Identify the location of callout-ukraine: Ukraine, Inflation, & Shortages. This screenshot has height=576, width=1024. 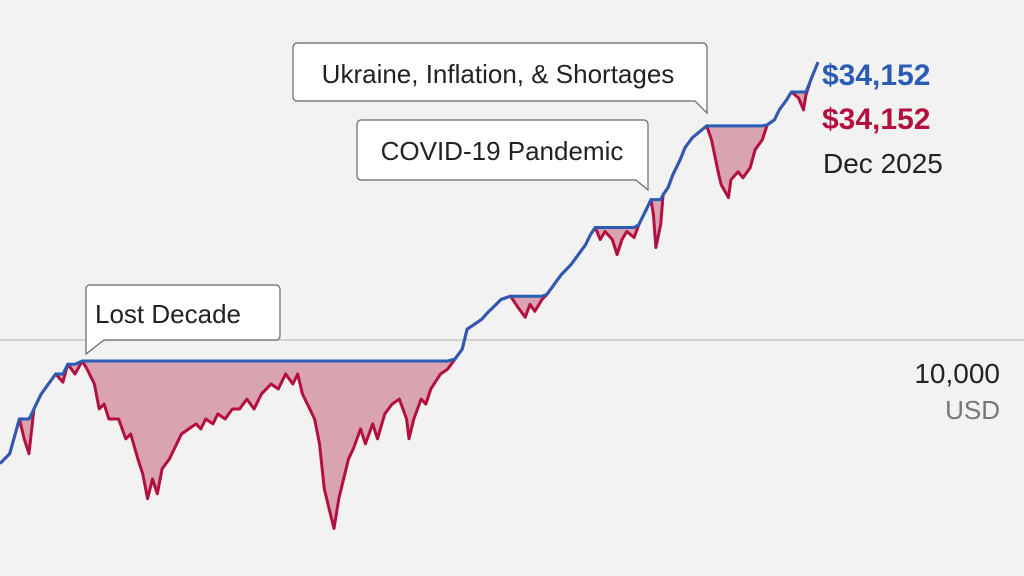
(500, 78).